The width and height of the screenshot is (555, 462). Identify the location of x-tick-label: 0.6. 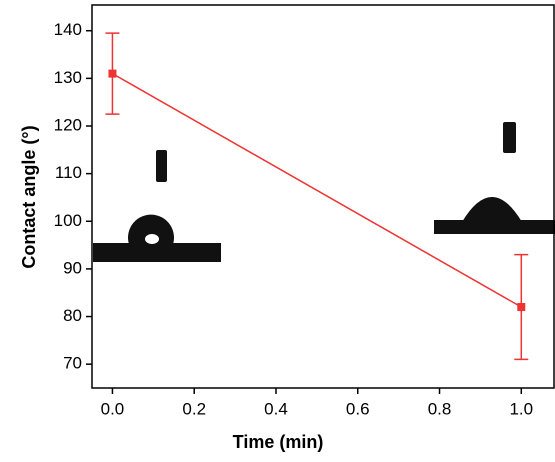
(358, 408).